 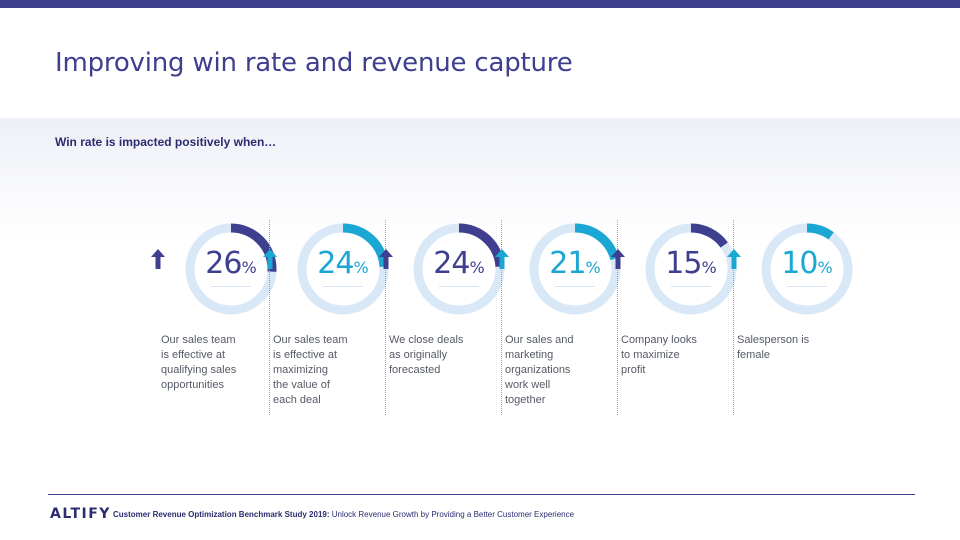 I want to click on description-line: Our sales and, so click(x=539, y=340).